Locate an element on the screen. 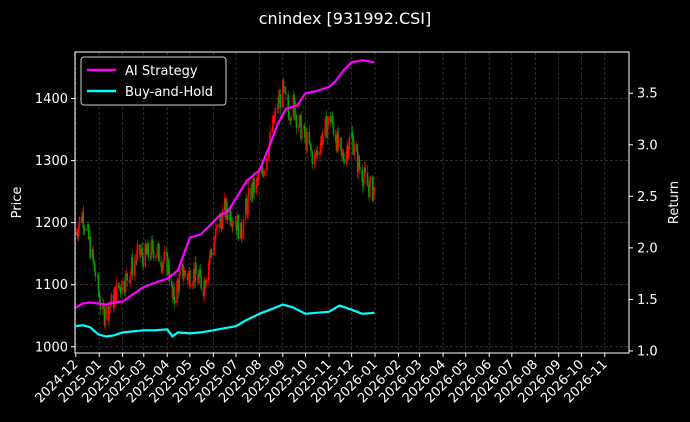  legend: AI Strategy Buy-and-Hold is located at coordinates (153, 81).